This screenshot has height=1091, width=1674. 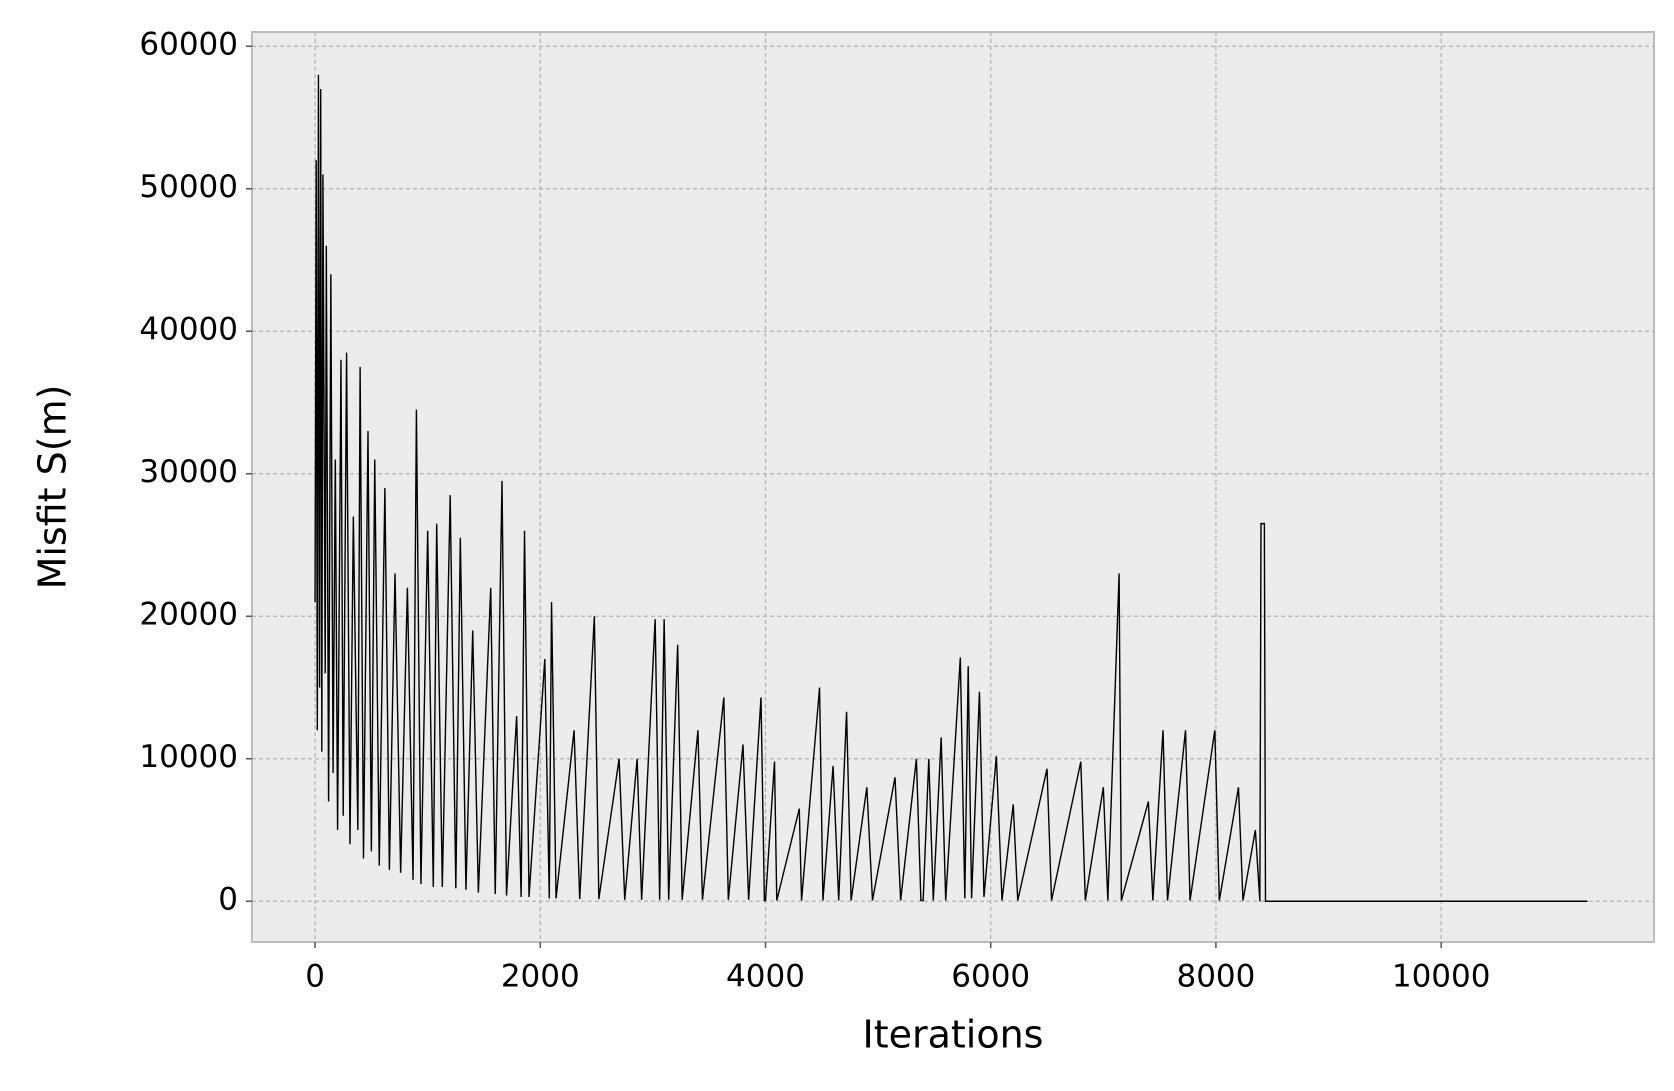 What do you see at coordinates (990, 977) in the screenshot?
I see `x-tick-label: 6000` at bounding box center [990, 977].